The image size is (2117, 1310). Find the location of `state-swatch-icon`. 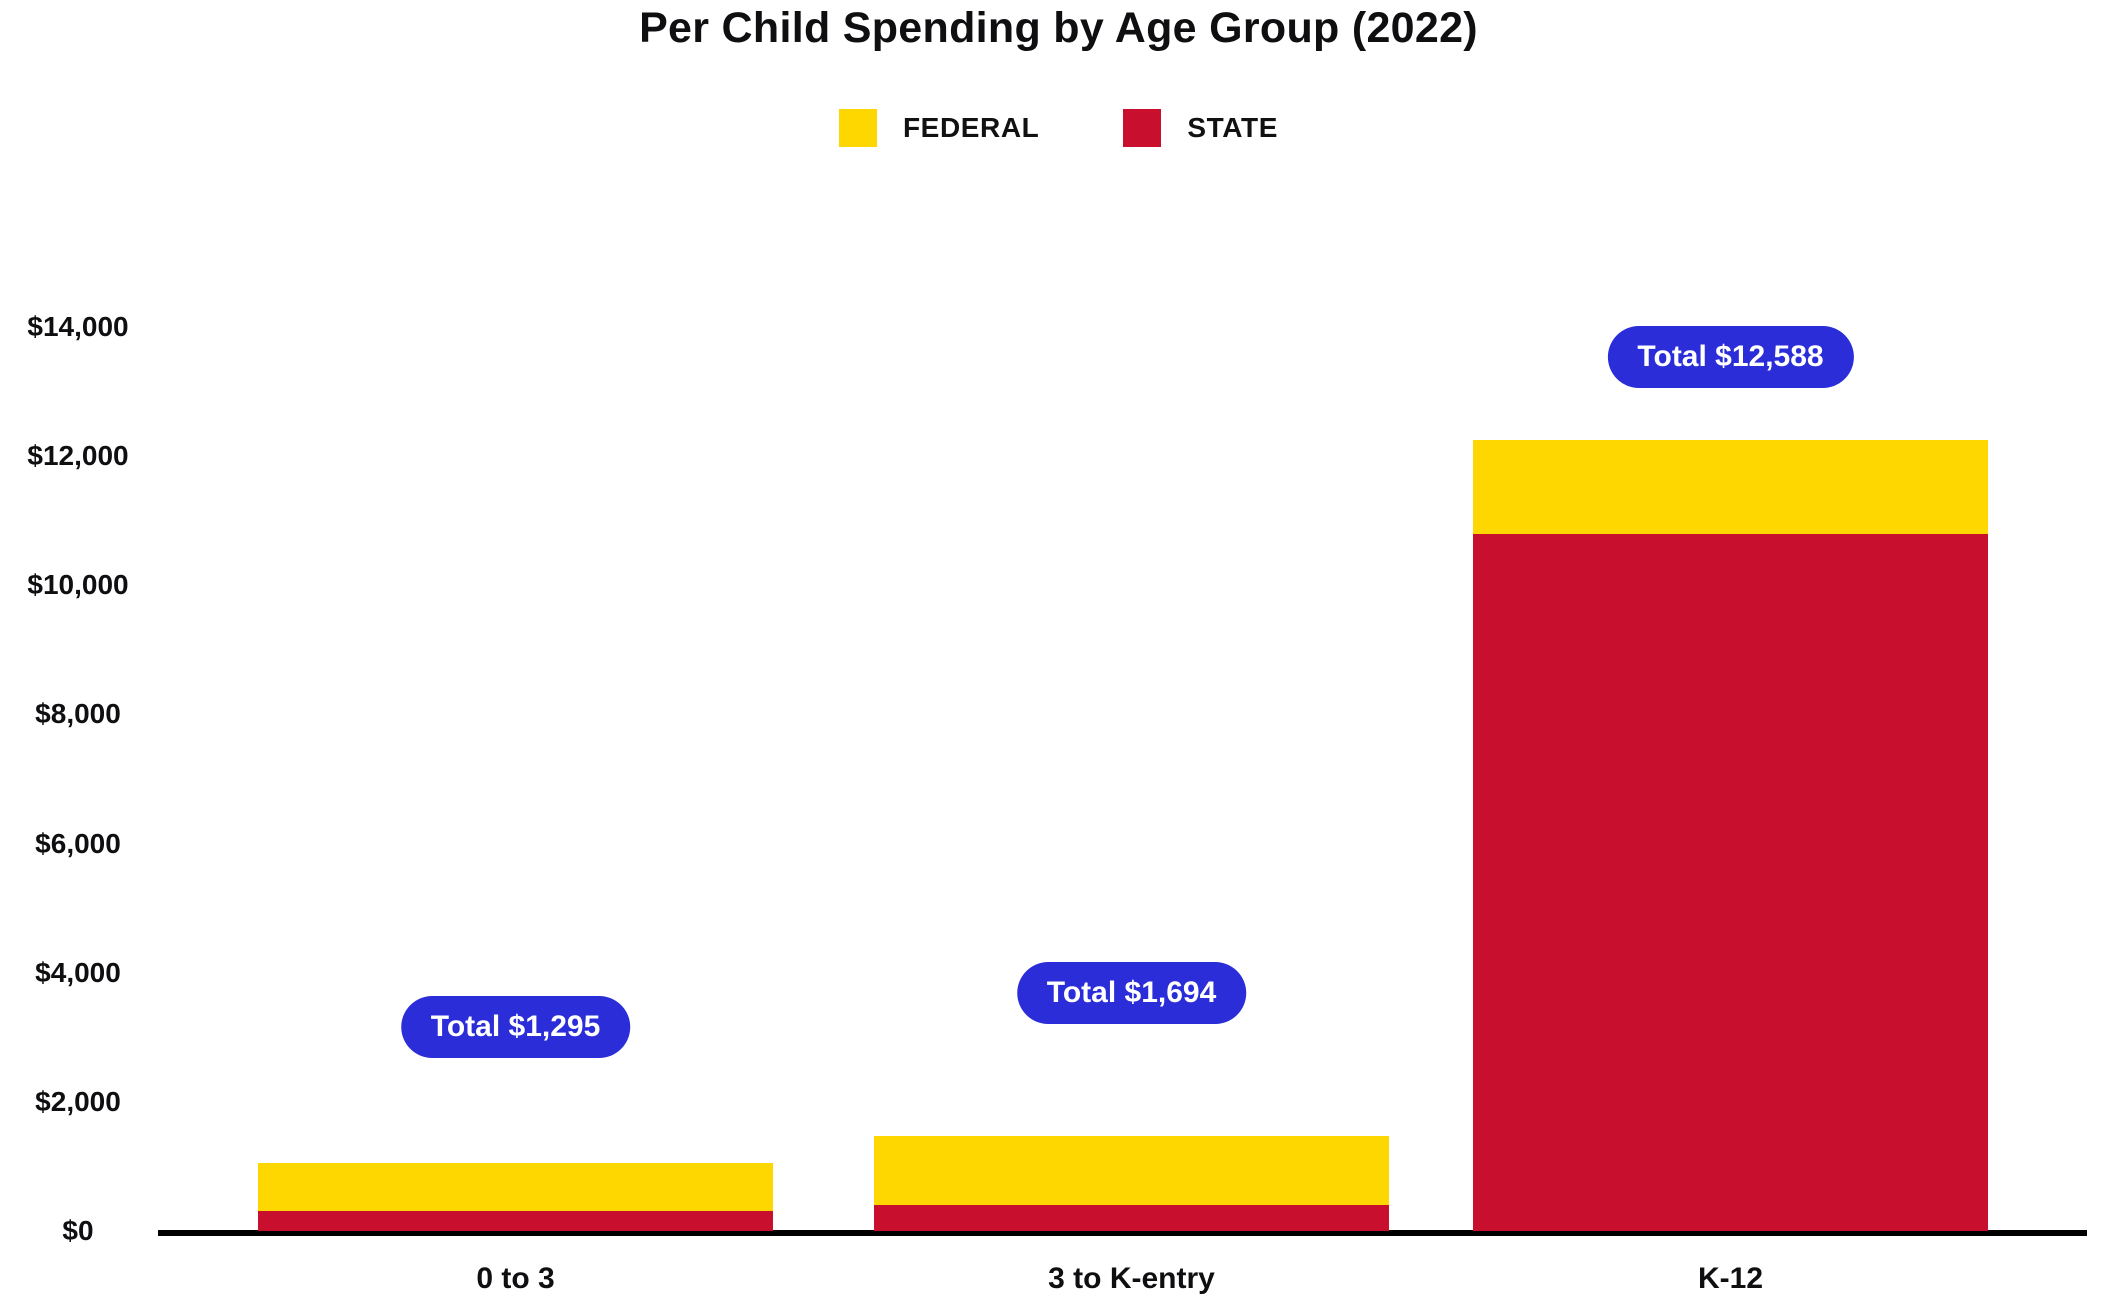

state-swatch-icon is located at coordinates (1142, 128).